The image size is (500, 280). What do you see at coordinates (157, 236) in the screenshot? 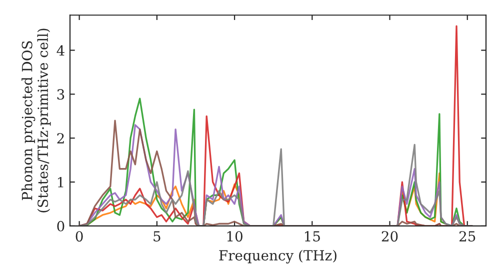
I see `x-tick-label: 5` at bounding box center [157, 236].